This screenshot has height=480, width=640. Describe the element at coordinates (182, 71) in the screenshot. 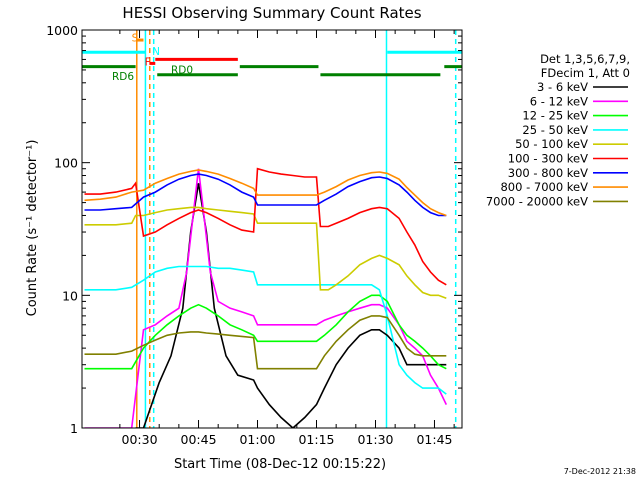

I see `state-label-4: RD0` at that location.